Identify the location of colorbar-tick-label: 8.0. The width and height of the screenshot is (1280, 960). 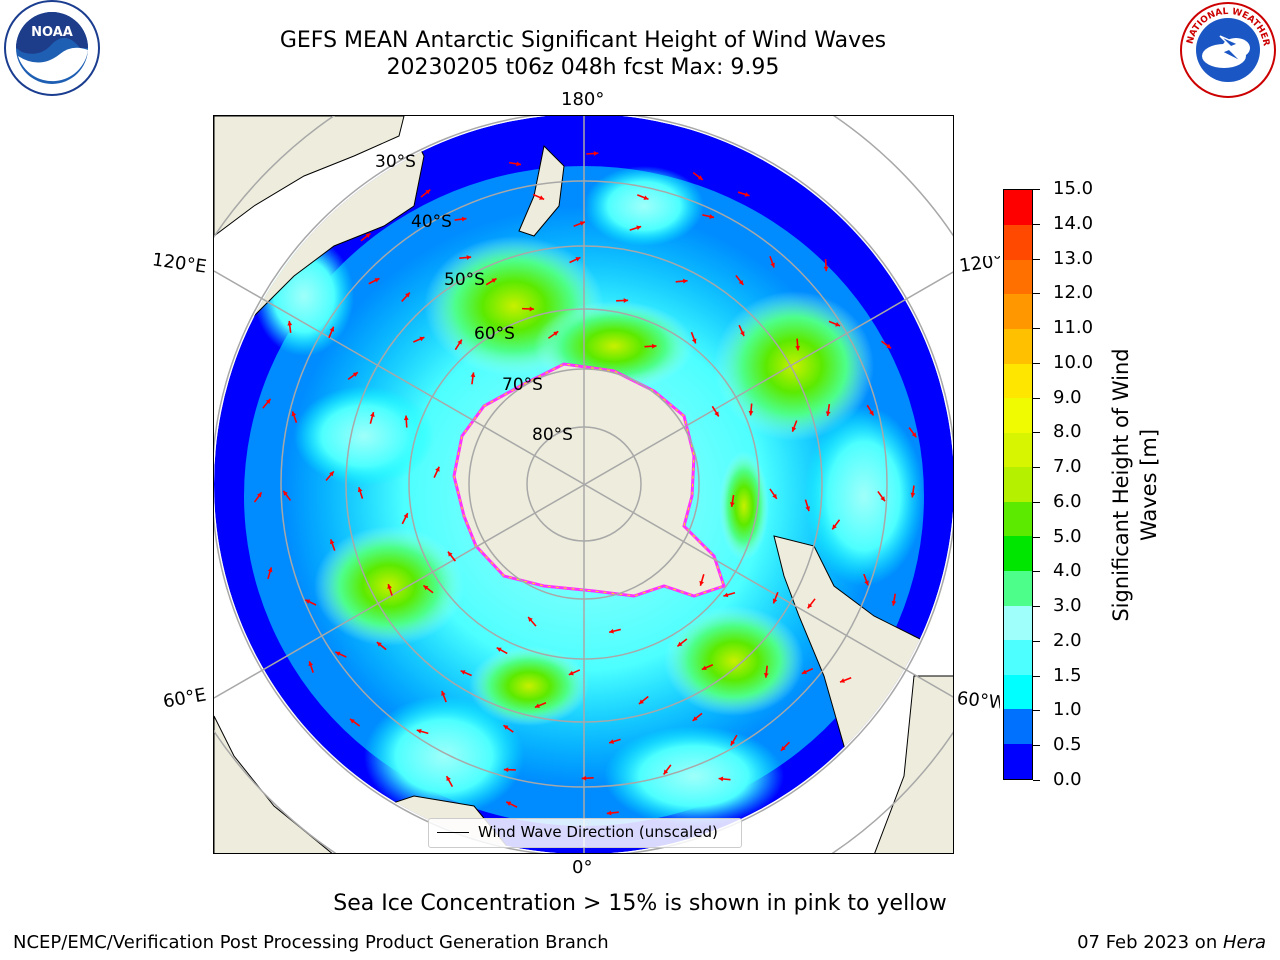
(1067, 432).